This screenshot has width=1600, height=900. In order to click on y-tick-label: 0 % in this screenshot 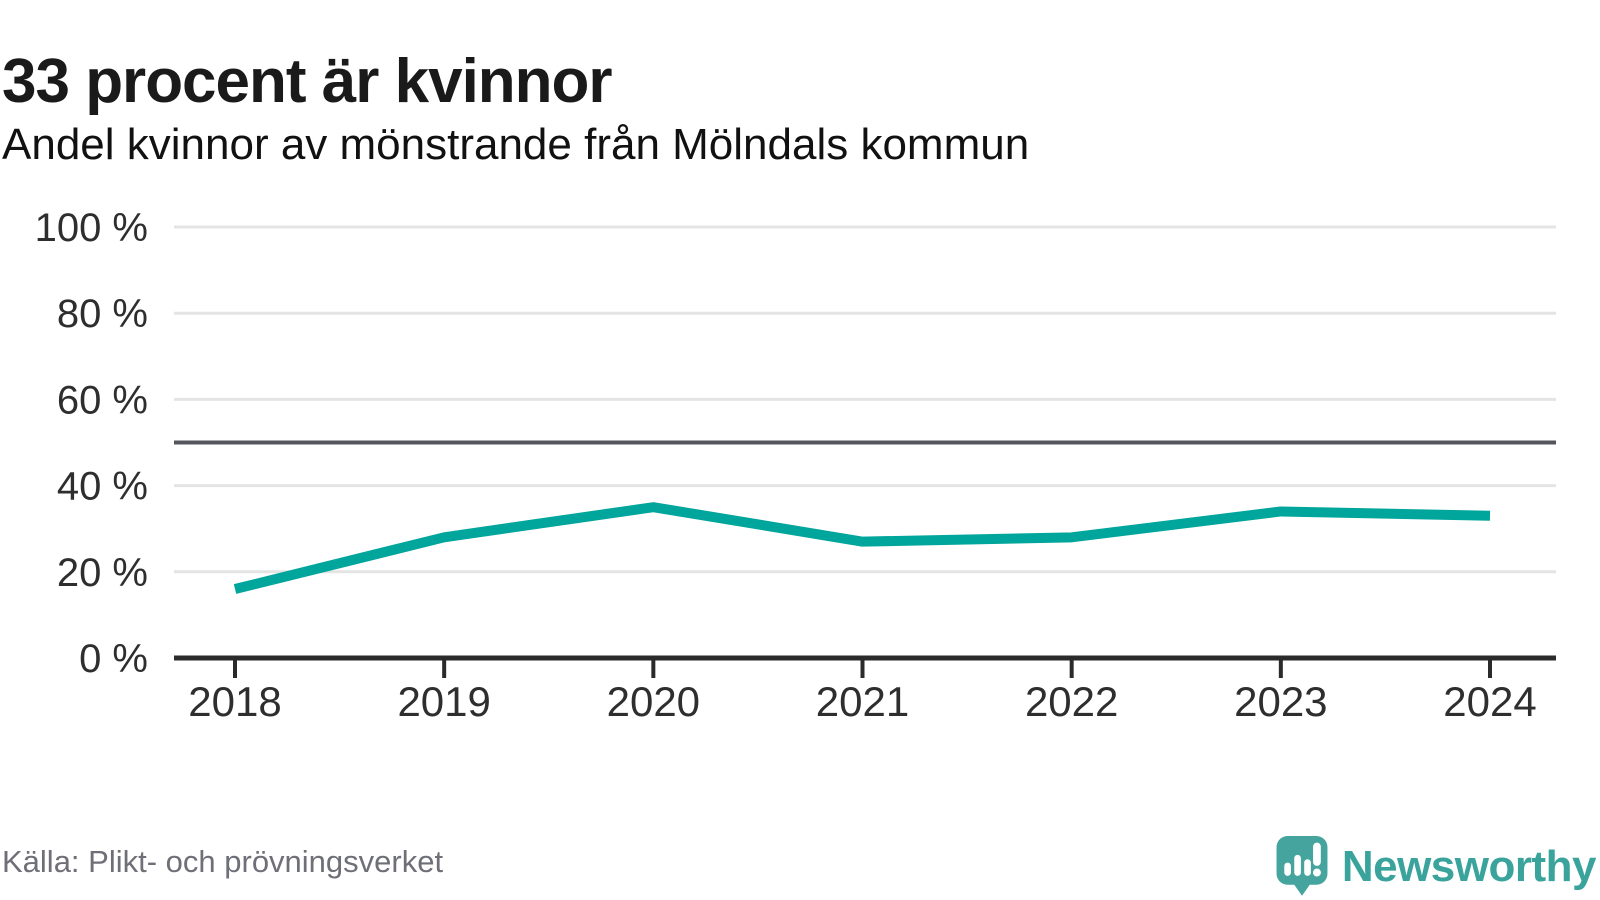, I will do `click(113, 659)`.